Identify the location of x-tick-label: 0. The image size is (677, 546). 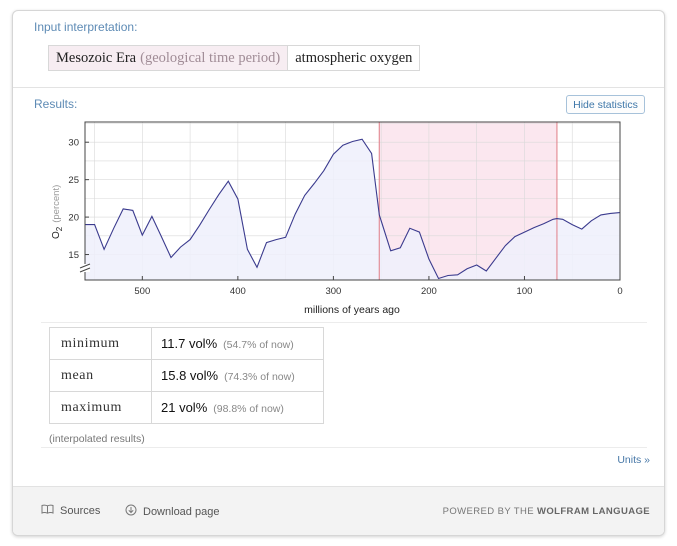
(619, 291).